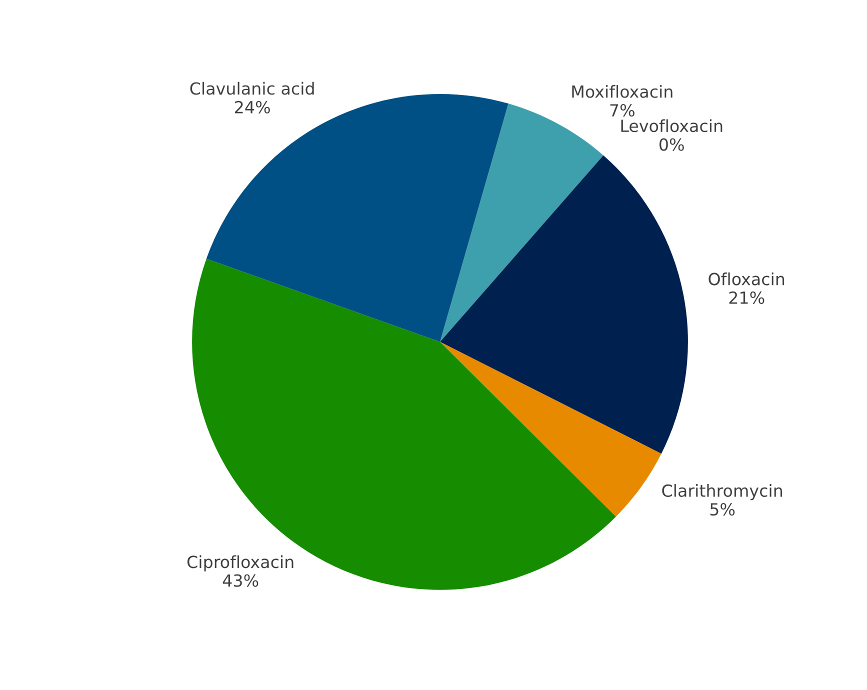 Image resolution: width=867 pixels, height=690 pixels. I want to click on slice-label: Clavulanic acid, so click(252, 88).